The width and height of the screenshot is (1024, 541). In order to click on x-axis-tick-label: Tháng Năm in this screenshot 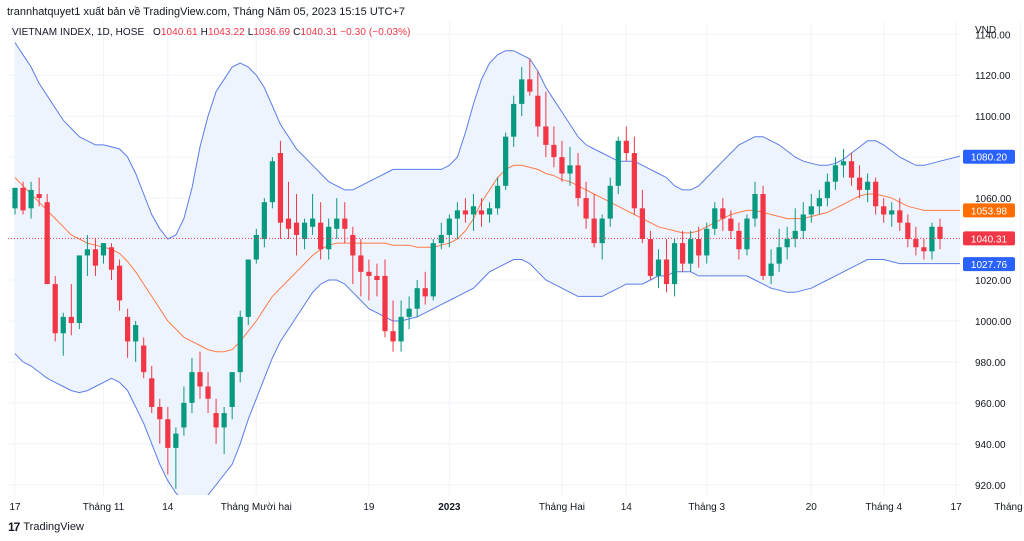, I will do `click(1009, 507)`.